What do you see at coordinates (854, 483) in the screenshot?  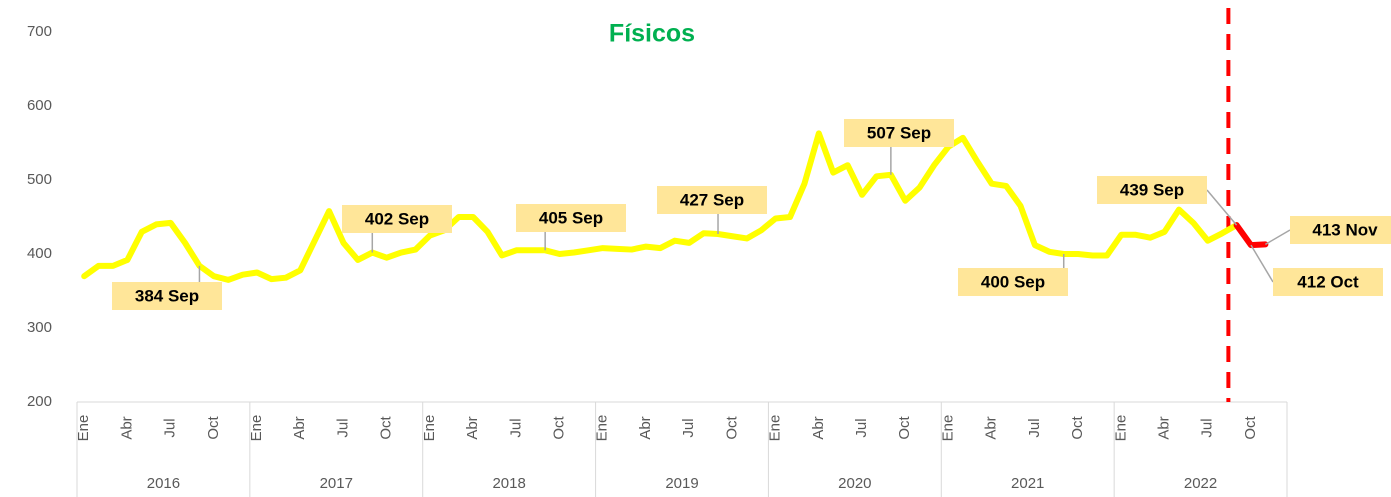 I see `year-label: 2020` at bounding box center [854, 483].